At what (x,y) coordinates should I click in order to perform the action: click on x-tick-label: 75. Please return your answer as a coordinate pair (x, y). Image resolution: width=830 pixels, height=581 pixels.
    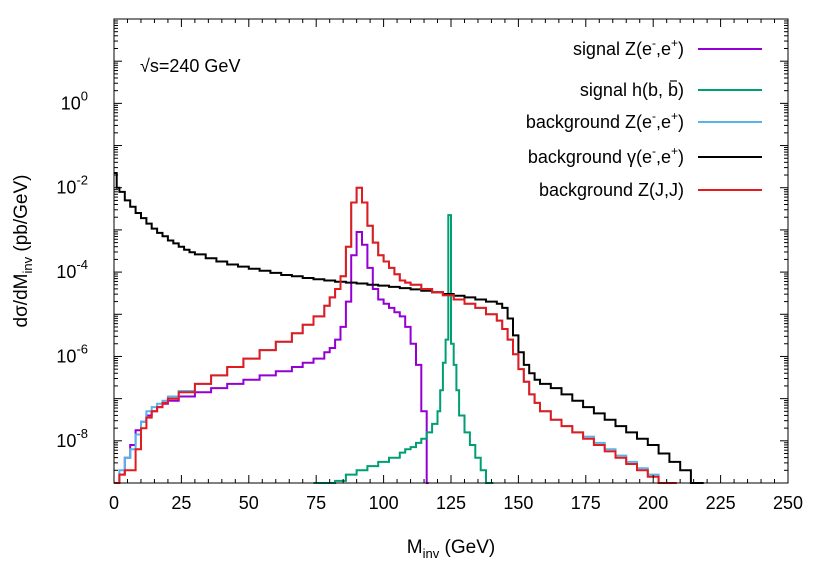
    Looking at the image, I should click on (316, 503).